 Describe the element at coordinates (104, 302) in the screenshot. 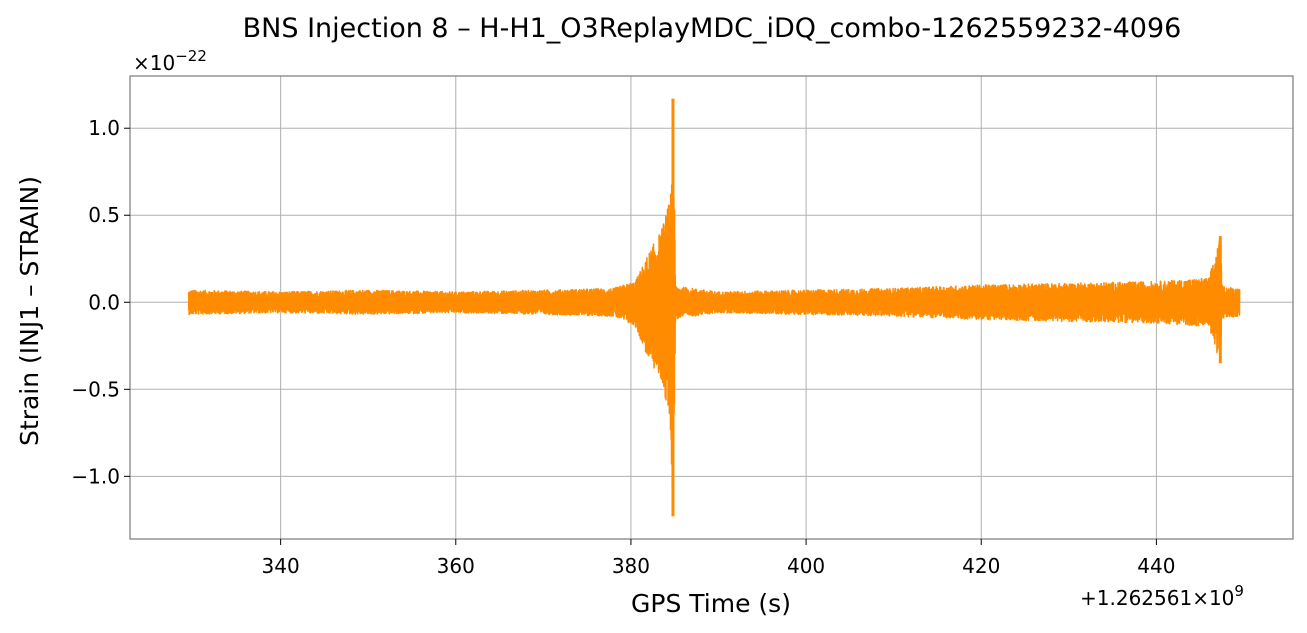

I see `y-tick-label: 0.0` at that location.